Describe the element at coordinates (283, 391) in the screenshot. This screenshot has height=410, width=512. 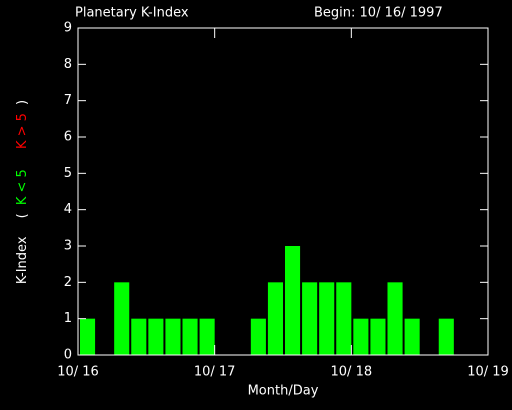
I see `x-axis-label: Month/Day` at that location.